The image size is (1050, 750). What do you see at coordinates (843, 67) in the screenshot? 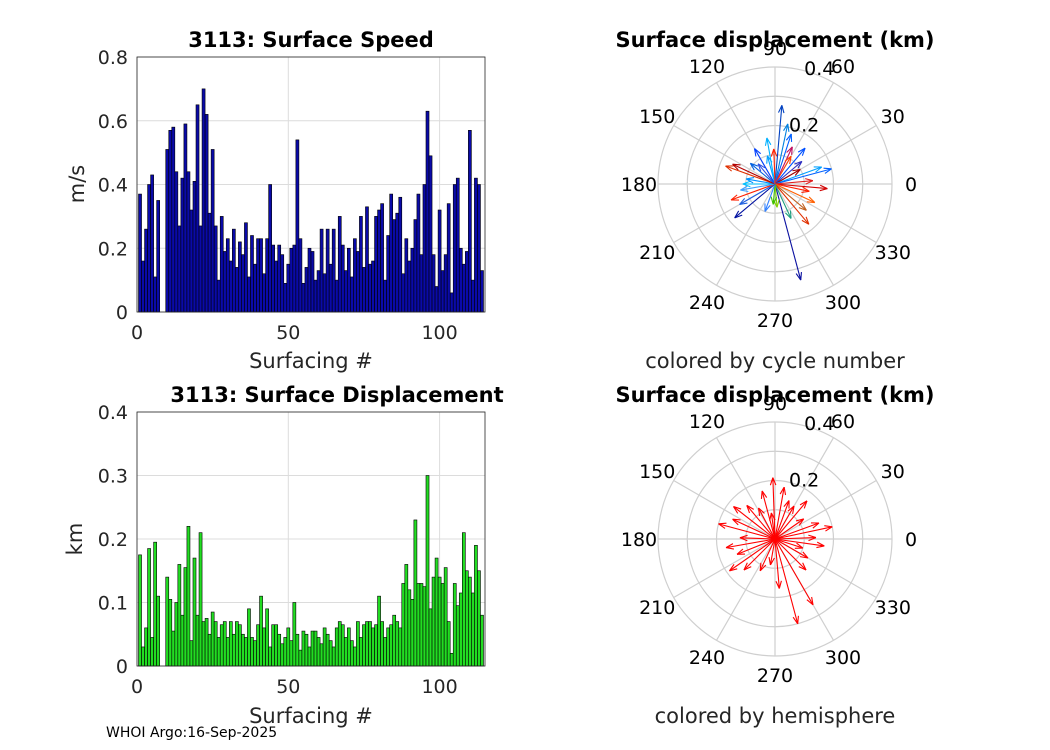
I see `angle-label: 60` at bounding box center [843, 67].